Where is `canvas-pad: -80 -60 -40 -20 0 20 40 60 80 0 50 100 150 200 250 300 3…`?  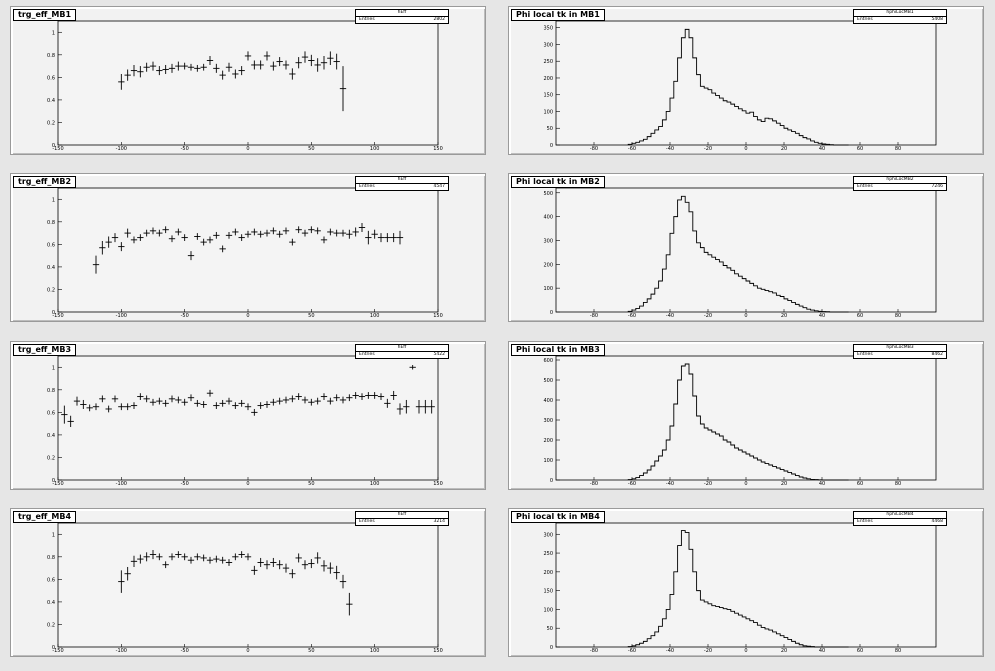
canvas-pad: -80 -60 -40 -20 0 20 40 60 80 0 50 100 150 200 250 300 3… is located at coordinates (746, 80).